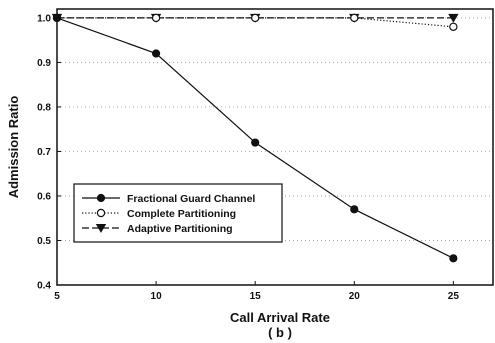 This screenshot has height=343, width=495. Describe the element at coordinates (191, 199) in the screenshot. I see `legend-label: Fractional Guard Channel` at that location.